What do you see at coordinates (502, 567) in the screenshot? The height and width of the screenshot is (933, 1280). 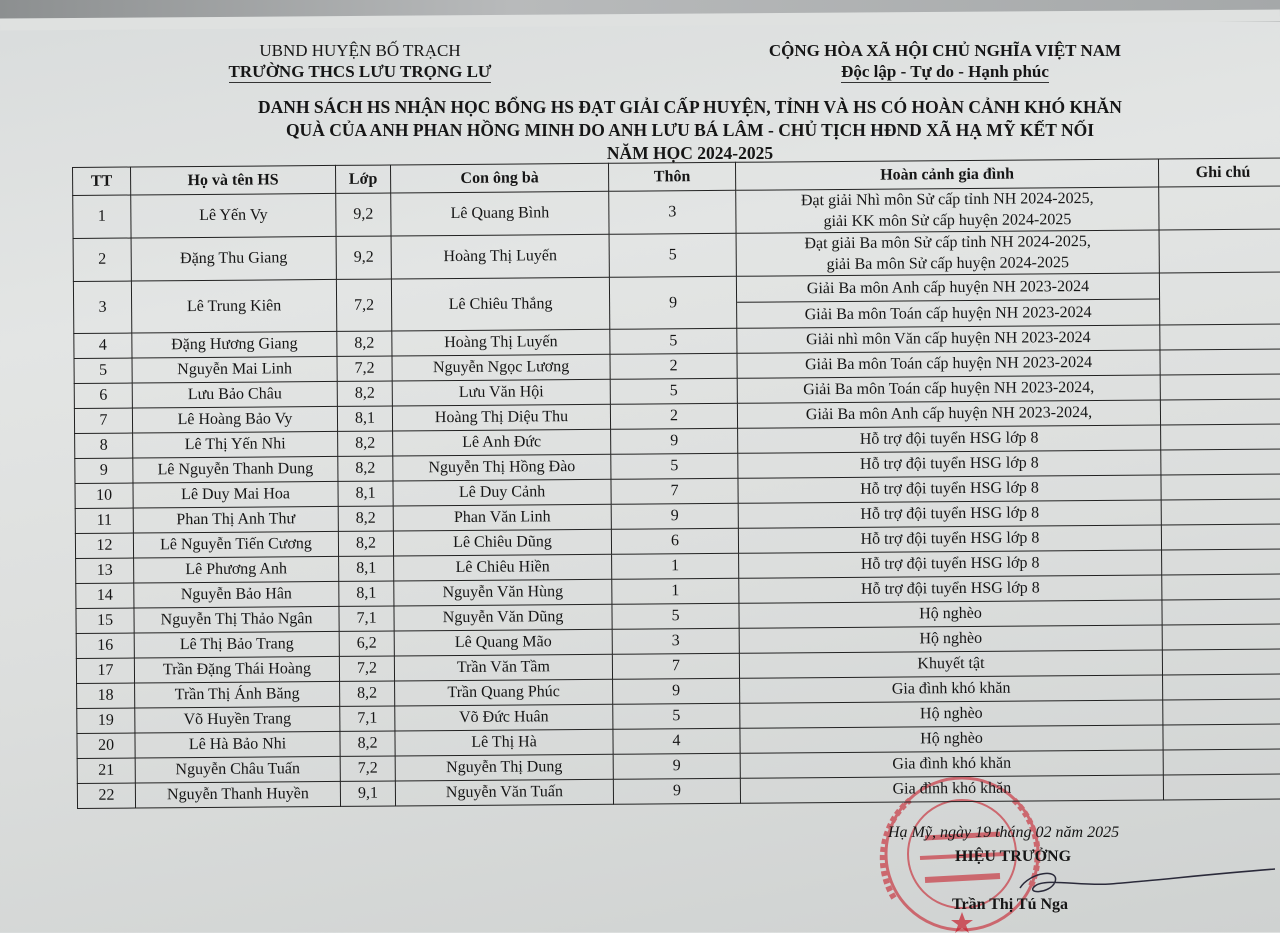 I see `cell-parent: Lê Chiêu Hiền` at bounding box center [502, 567].